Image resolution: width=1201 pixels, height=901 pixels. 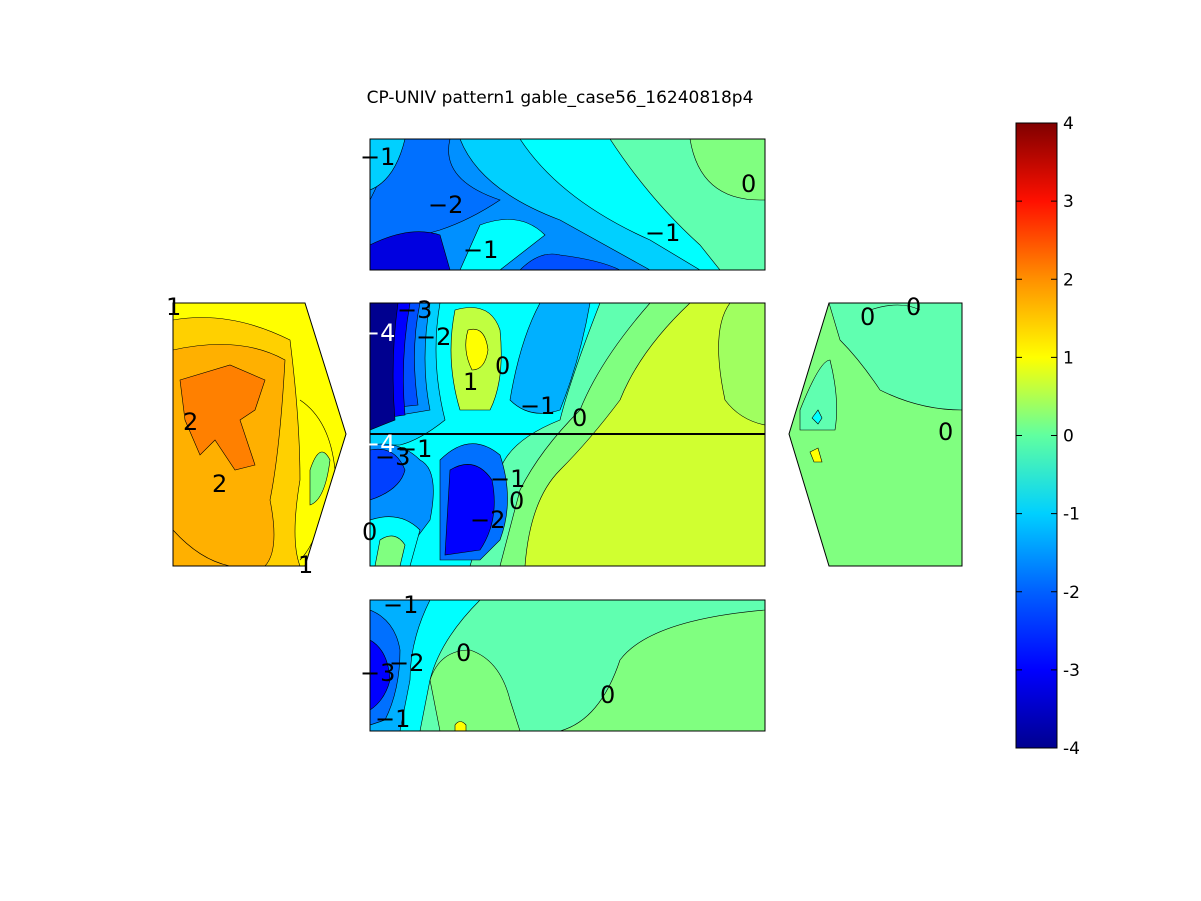 I want to click on colorbar-tick-label: 3, so click(x=1068, y=202).